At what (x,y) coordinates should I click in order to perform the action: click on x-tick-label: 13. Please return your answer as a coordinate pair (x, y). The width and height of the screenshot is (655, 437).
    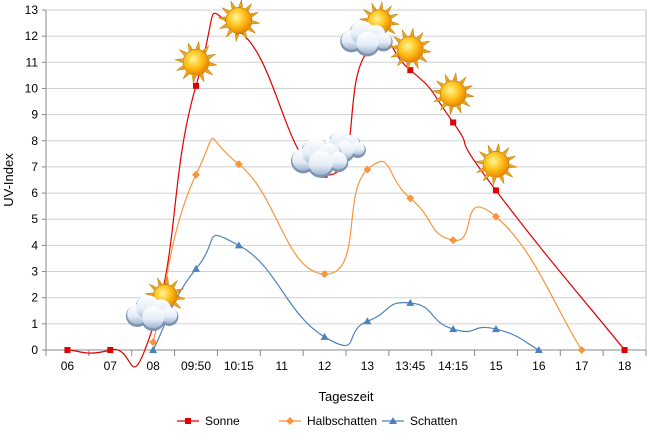
    Looking at the image, I should click on (368, 366).